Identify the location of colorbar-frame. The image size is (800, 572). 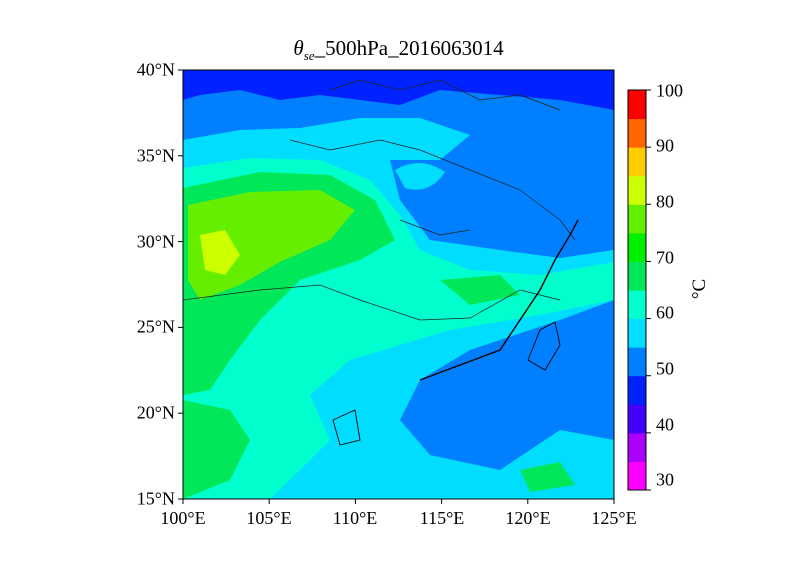
(637, 290).